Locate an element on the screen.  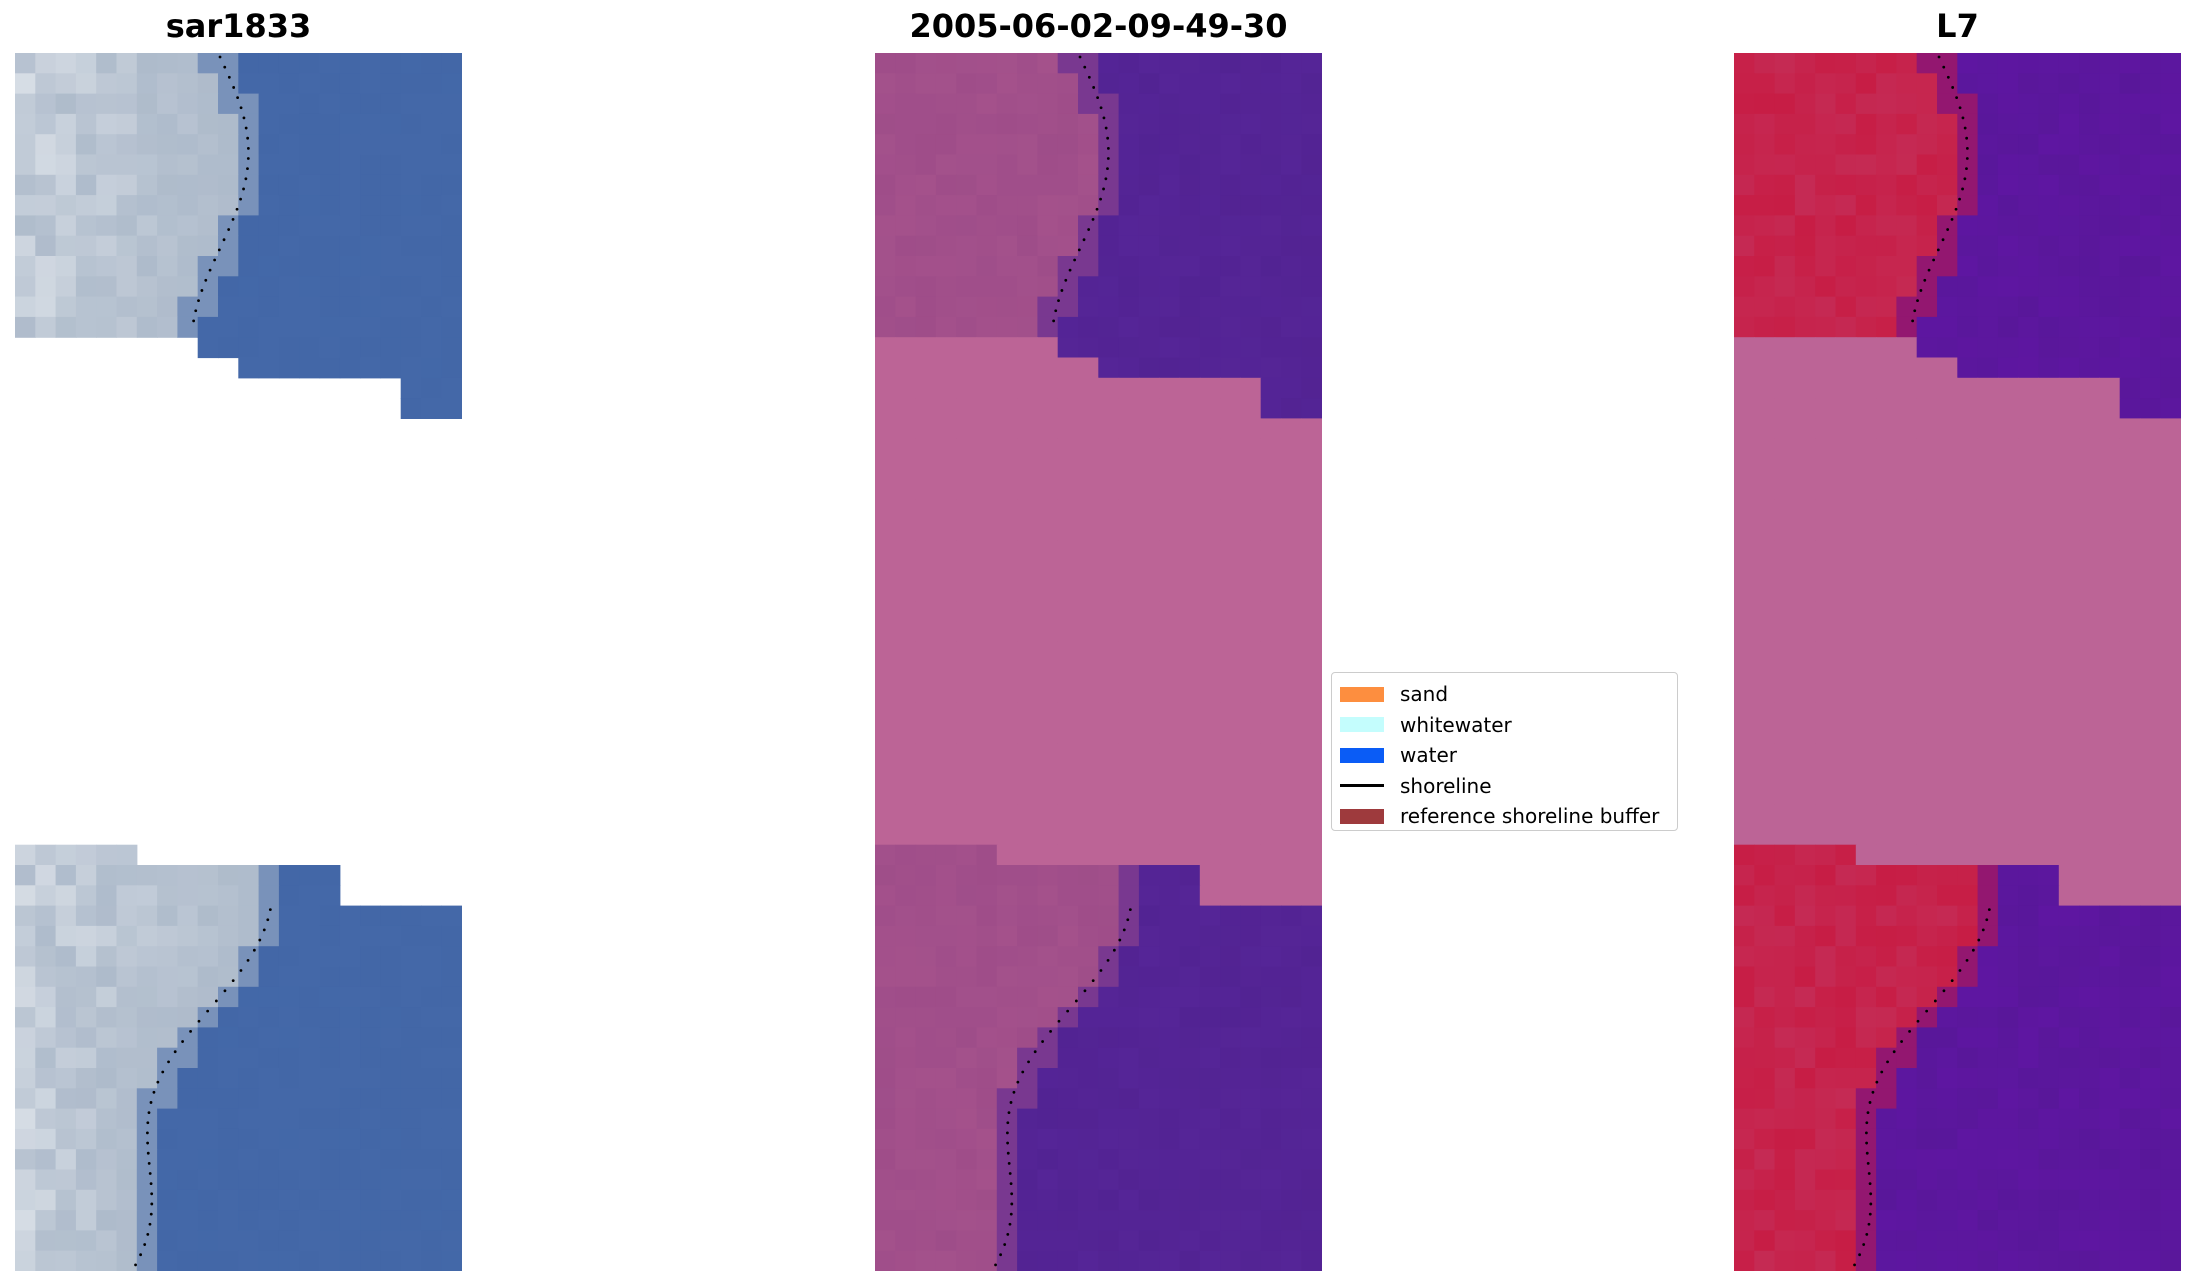
legend-swatch-water is located at coordinates (1362, 755).